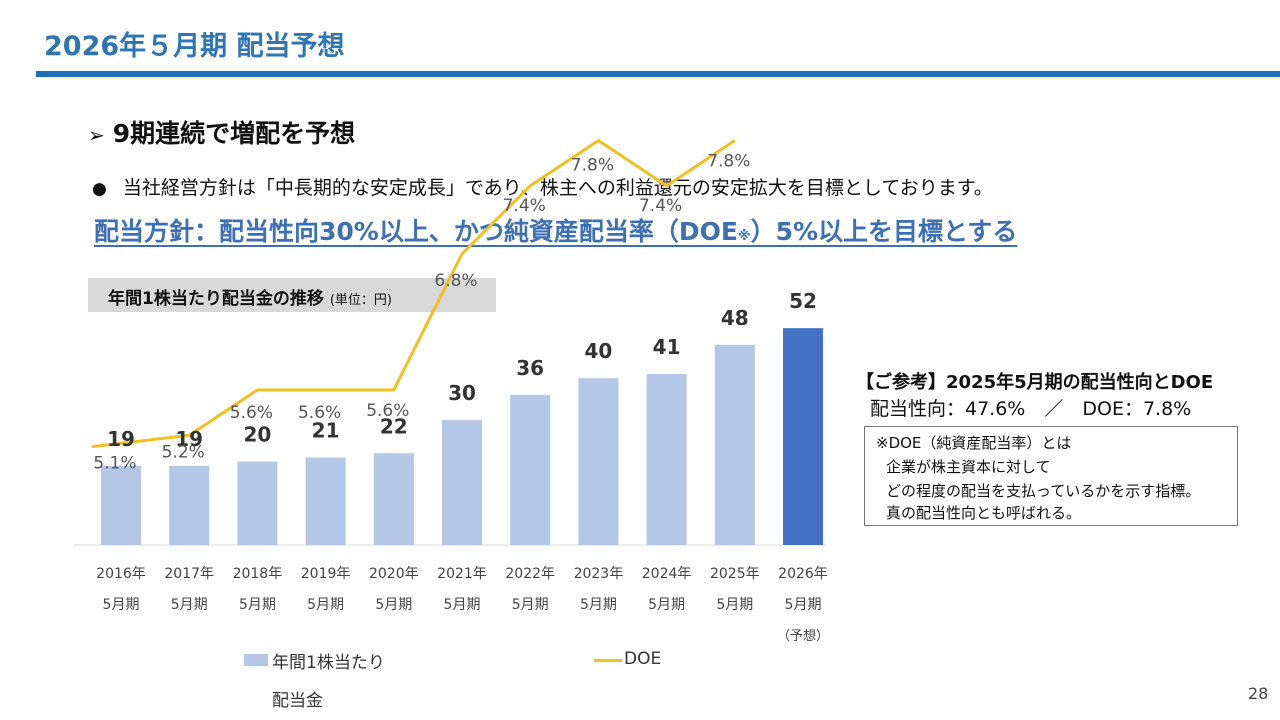 Image resolution: width=1280 pixels, height=720 pixels. I want to click on slide-title: 2026年５月期 配当予想, so click(194, 46).